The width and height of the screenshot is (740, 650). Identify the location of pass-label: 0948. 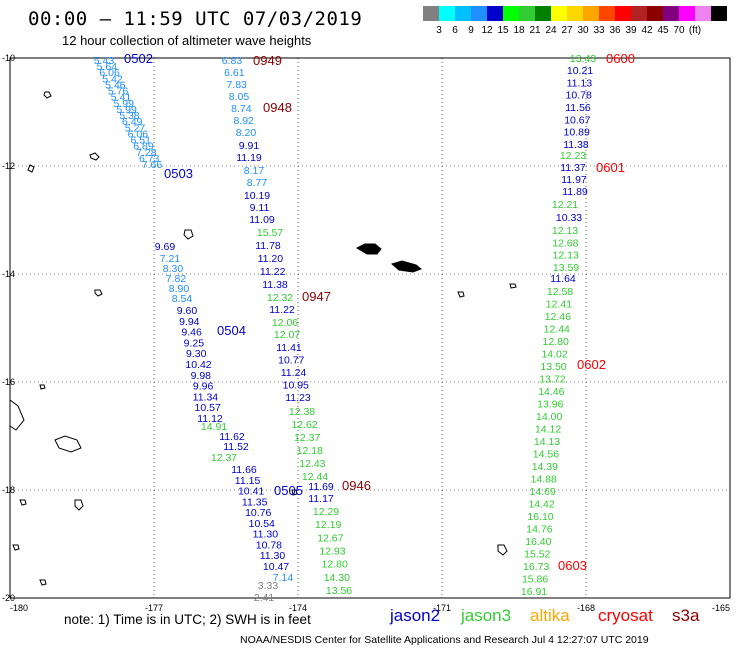
(277, 107).